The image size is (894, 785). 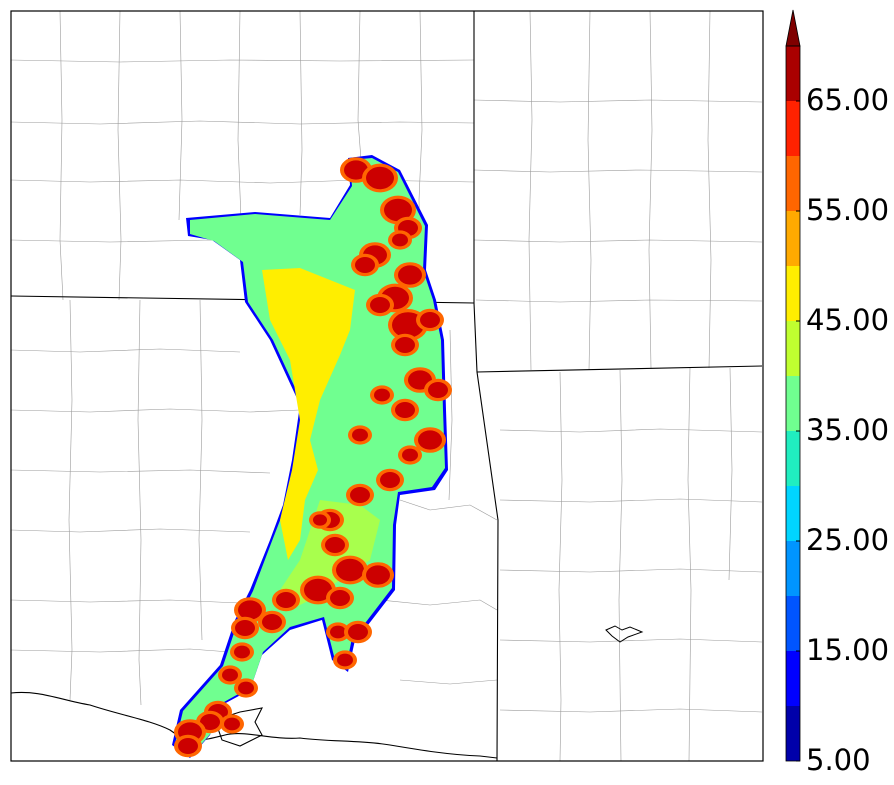 I want to click on colorbar-tick-label-6: 65.00, so click(x=848, y=100).